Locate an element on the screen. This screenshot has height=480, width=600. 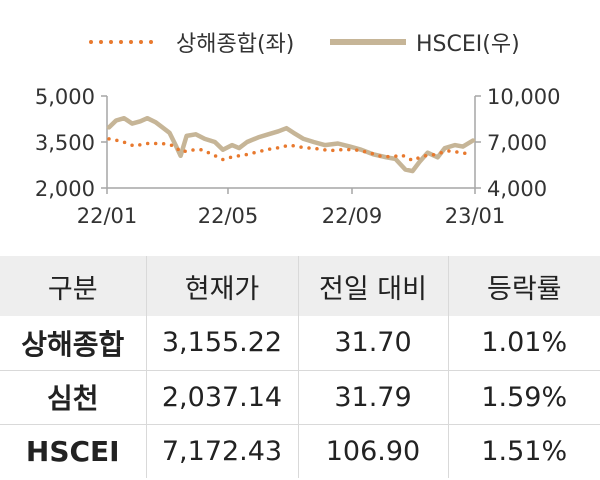
row-name: HSCEI is located at coordinates (73, 451).